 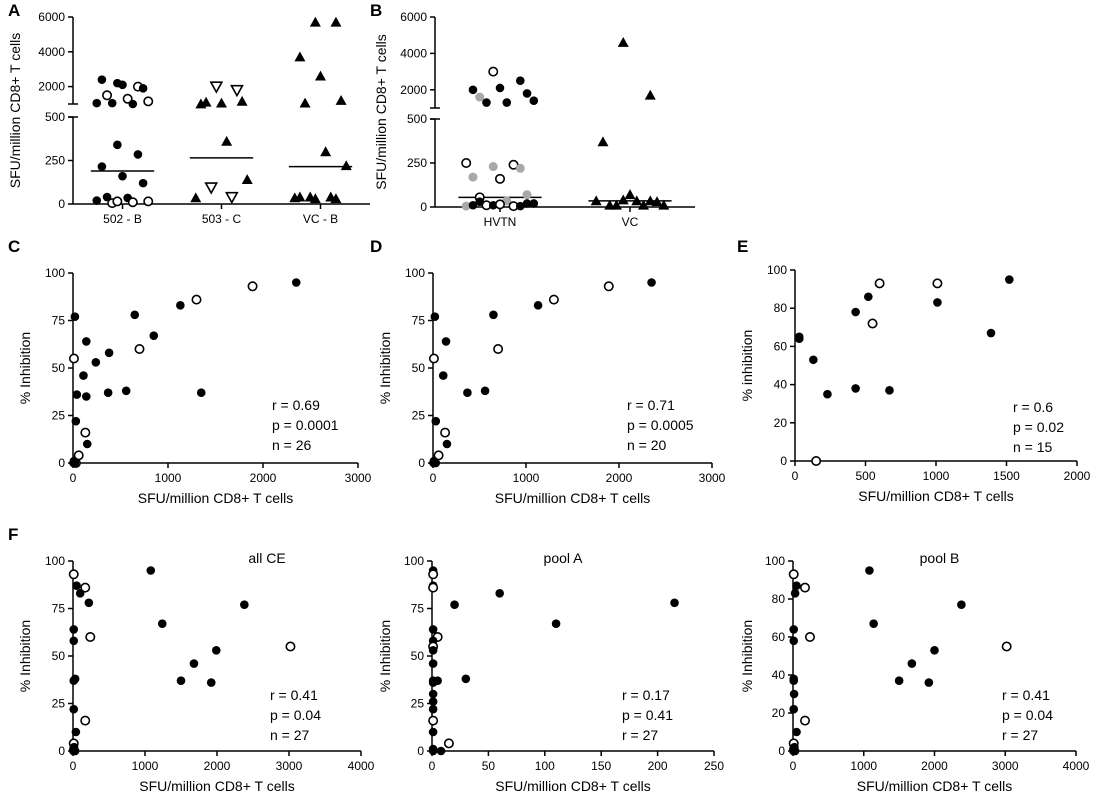 I want to click on x-tick-label: HVTN, so click(x=500, y=222).